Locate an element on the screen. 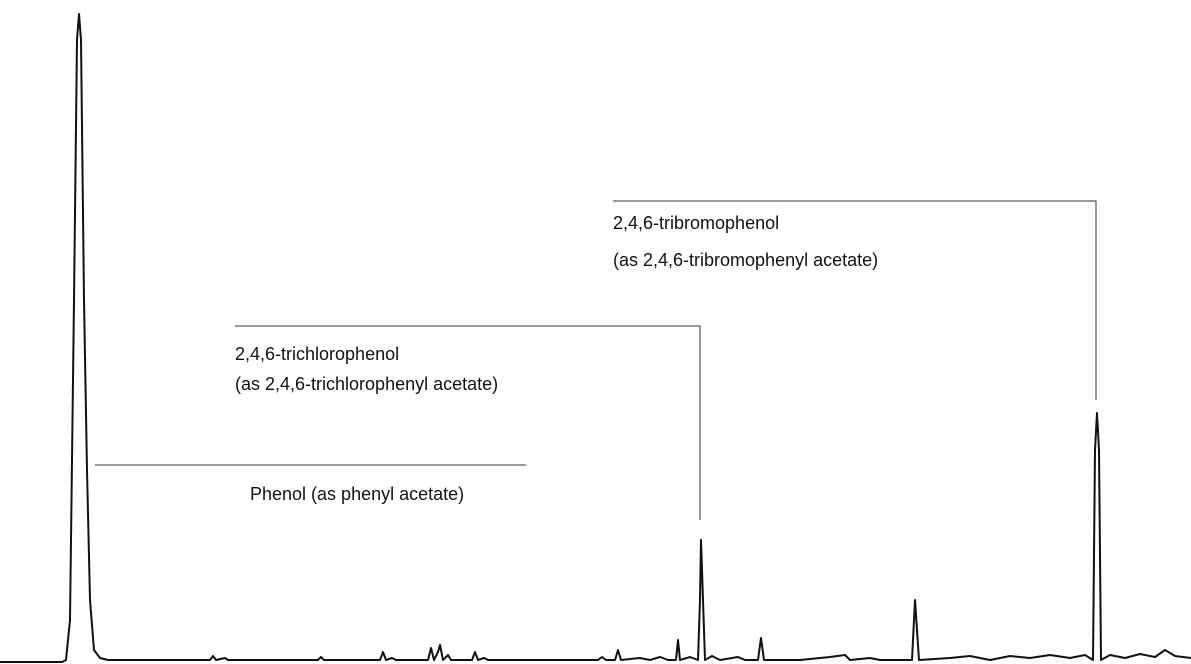 The height and width of the screenshot is (664, 1191). trichlorophenol-label: 2,4,6-trichlorophenol is located at coordinates (317, 354).